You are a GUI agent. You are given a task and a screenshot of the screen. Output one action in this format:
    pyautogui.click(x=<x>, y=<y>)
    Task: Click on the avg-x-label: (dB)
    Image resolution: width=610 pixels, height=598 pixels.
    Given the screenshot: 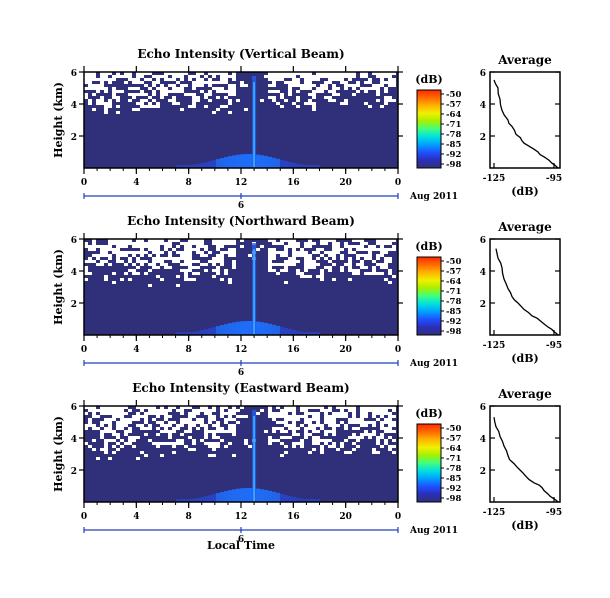 What is the action you would take?
    pyautogui.click(x=524, y=358)
    